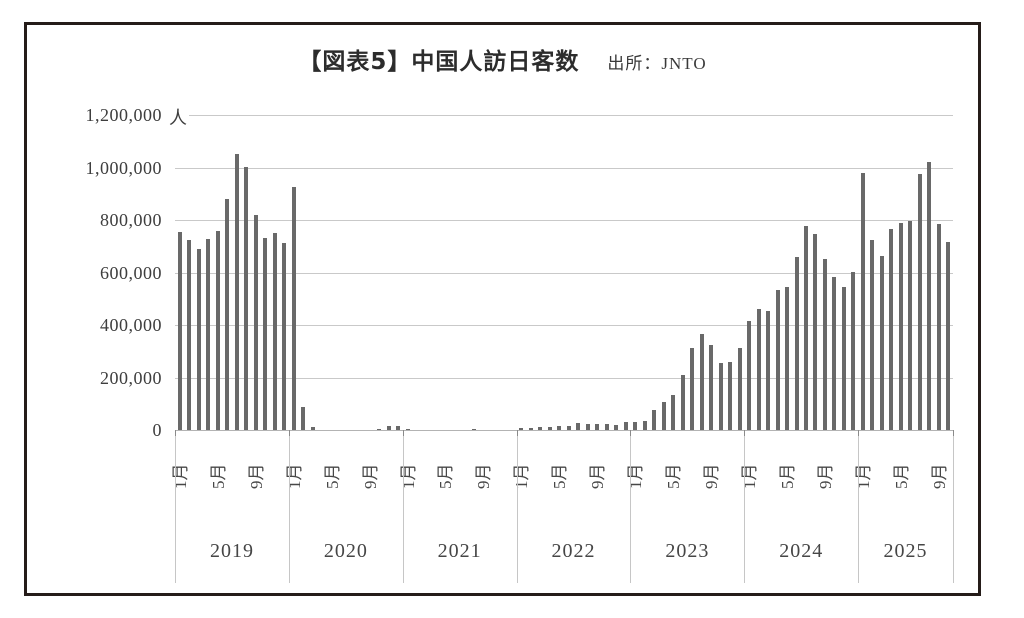  What do you see at coordinates (178, 117) in the screenshot?
I see `y-axis-unit-label: 人` at bounding box center [178, 117].